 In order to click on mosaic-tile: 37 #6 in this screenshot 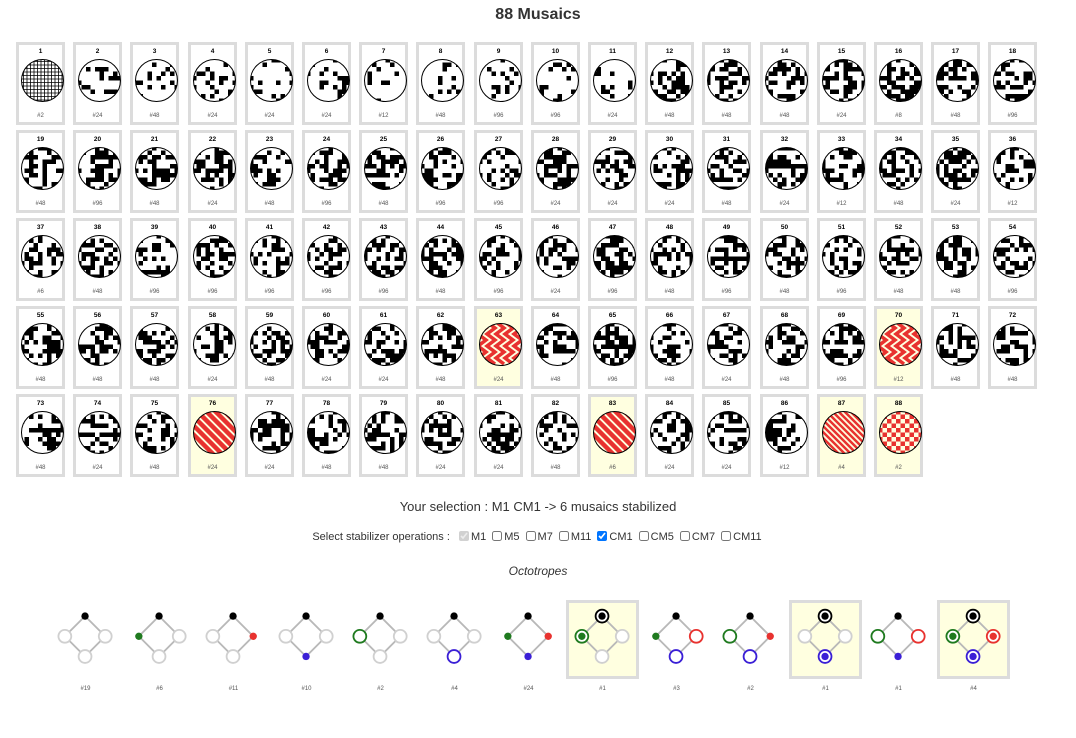, I will do `click(40, 259)`.